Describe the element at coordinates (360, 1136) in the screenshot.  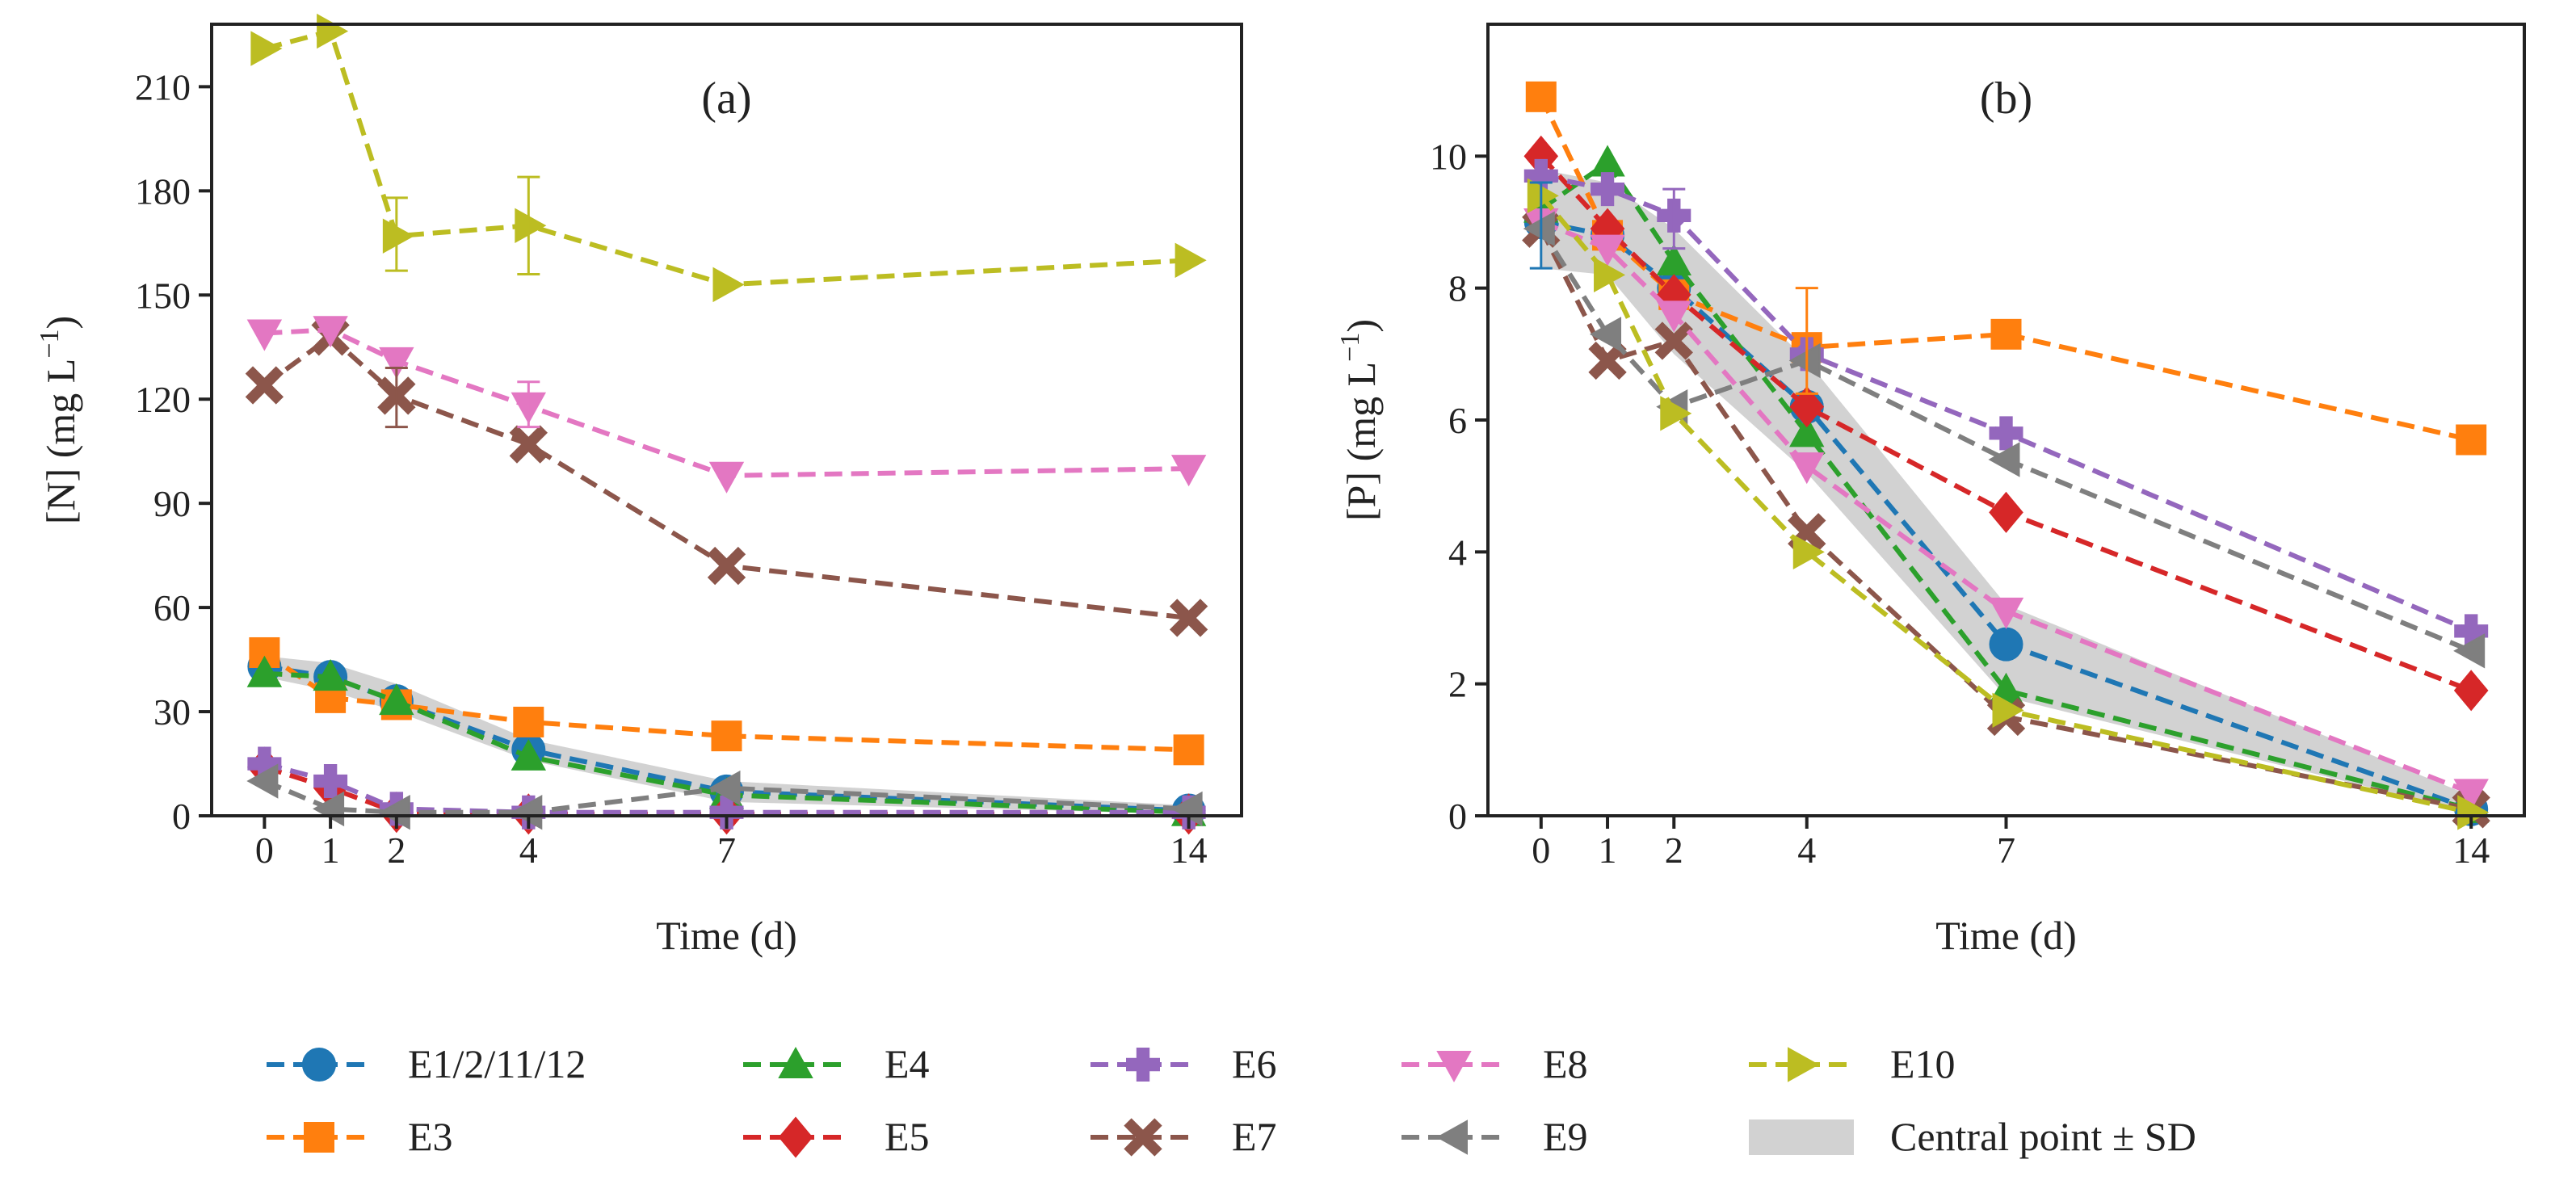
I see `legend-entry-e3: E3` at that location.